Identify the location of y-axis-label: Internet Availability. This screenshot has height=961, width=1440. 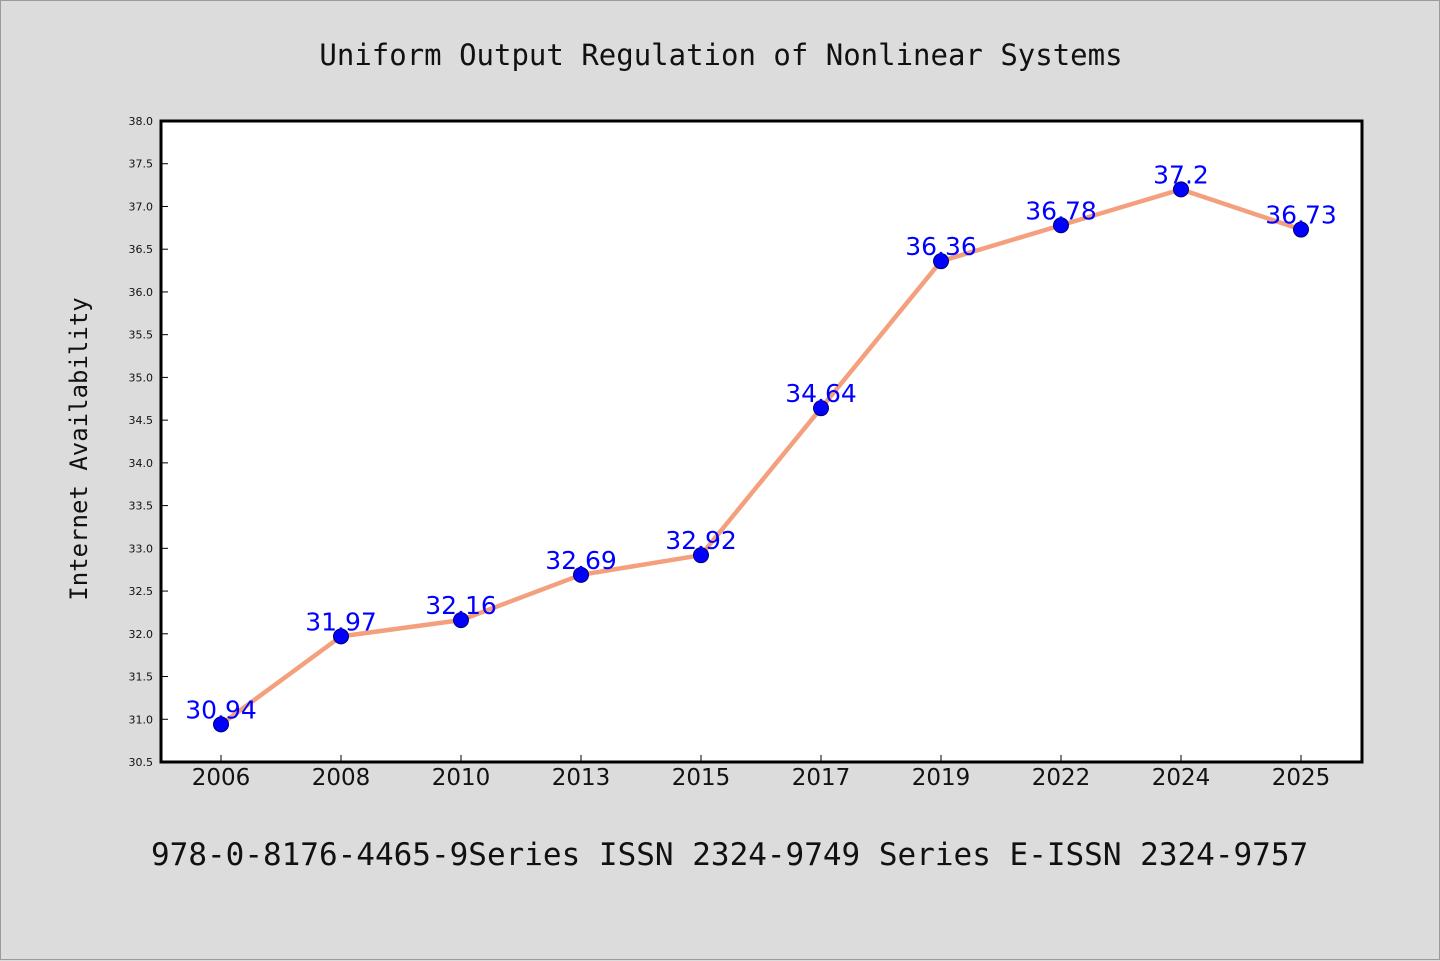
(79, 448).